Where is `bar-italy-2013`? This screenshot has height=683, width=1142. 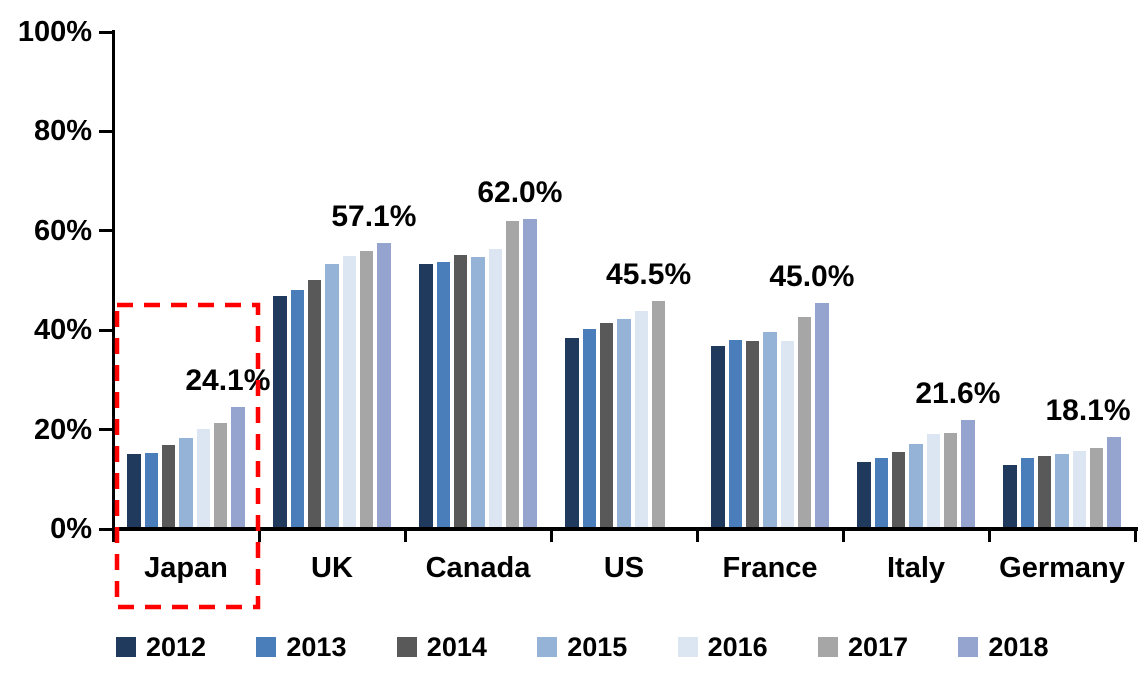
bar-italy-2013 is located at coordinates (881, 492).